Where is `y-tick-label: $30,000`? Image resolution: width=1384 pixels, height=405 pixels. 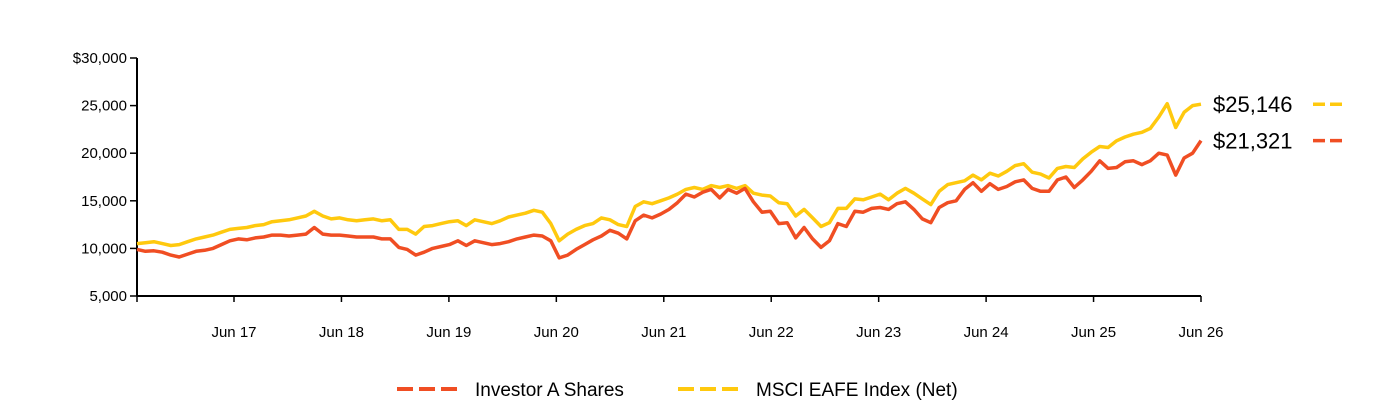
y-tick-label: $30,000 is located at coordinates (100, 58).